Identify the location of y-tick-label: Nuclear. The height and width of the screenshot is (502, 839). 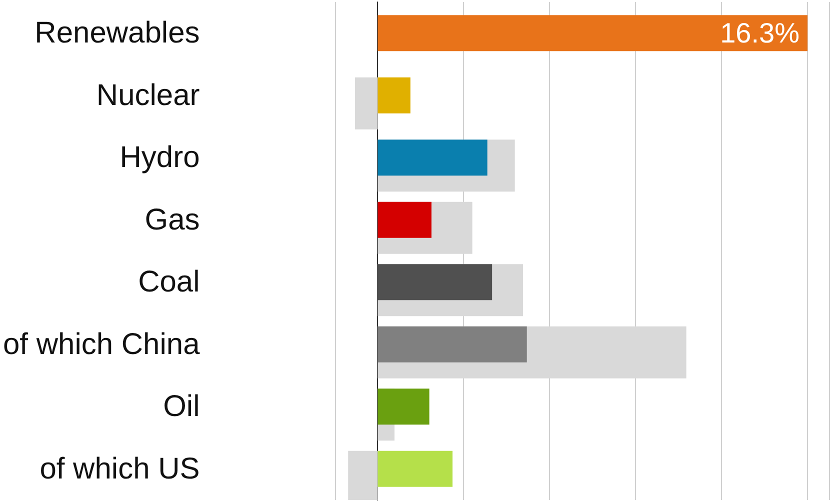
(148, 95).